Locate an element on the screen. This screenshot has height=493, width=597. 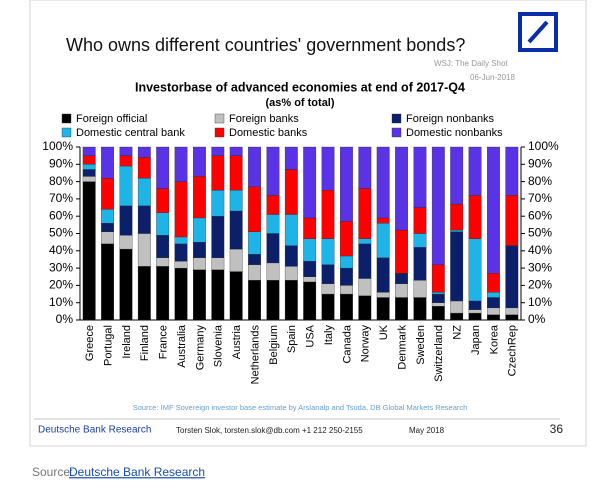
caption-link: Deutsche Bank Research is located at coordinates (137, 472).